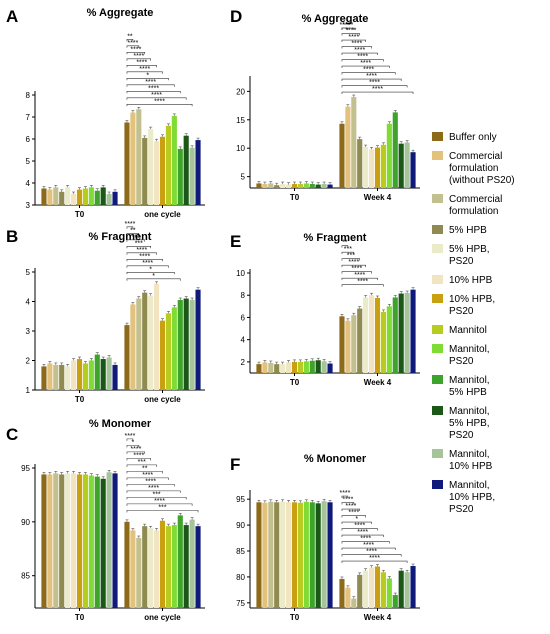  Describe the element at coordinates (473, 137) in the screenshot. I see `legend-label: Buffer only` at that location.